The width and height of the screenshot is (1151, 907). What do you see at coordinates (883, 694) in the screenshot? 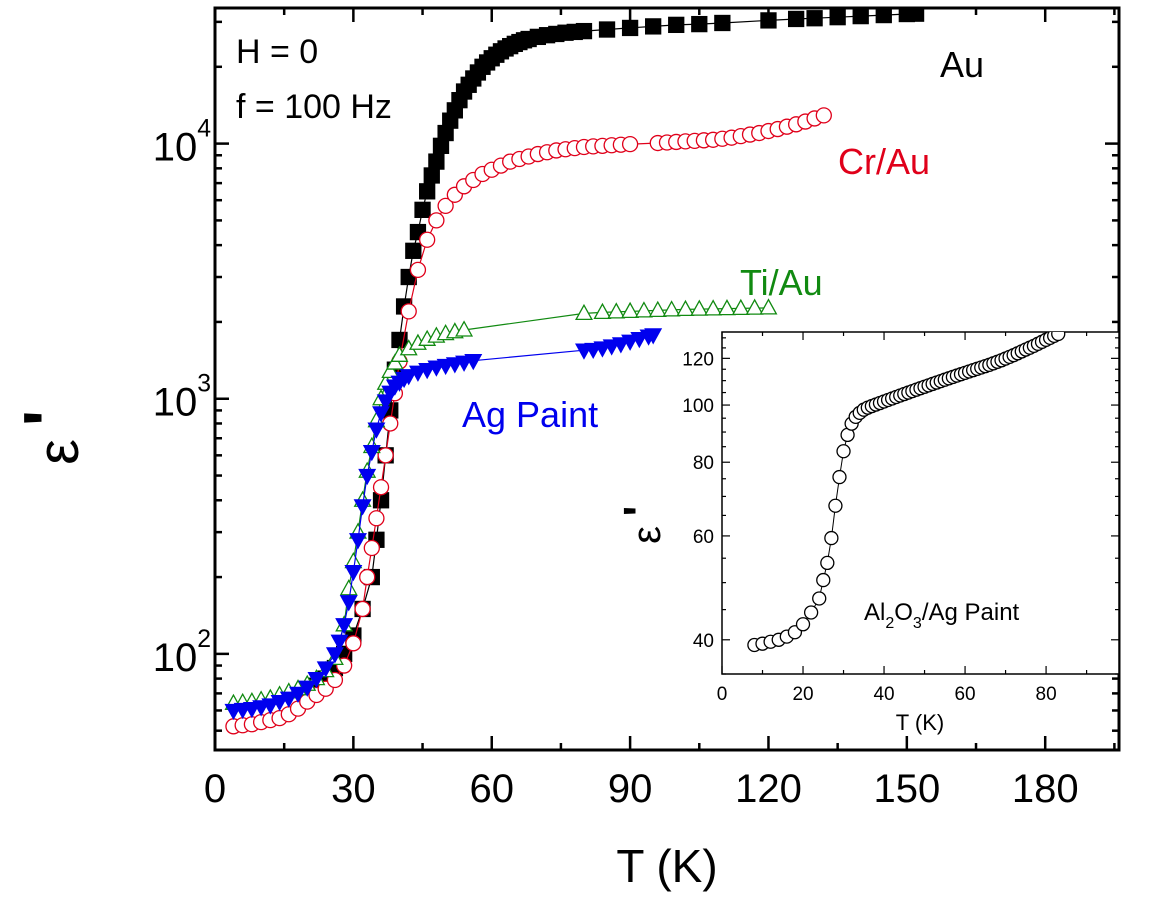
I see `x-tick-label: 40` at bounding box center [883, 694].